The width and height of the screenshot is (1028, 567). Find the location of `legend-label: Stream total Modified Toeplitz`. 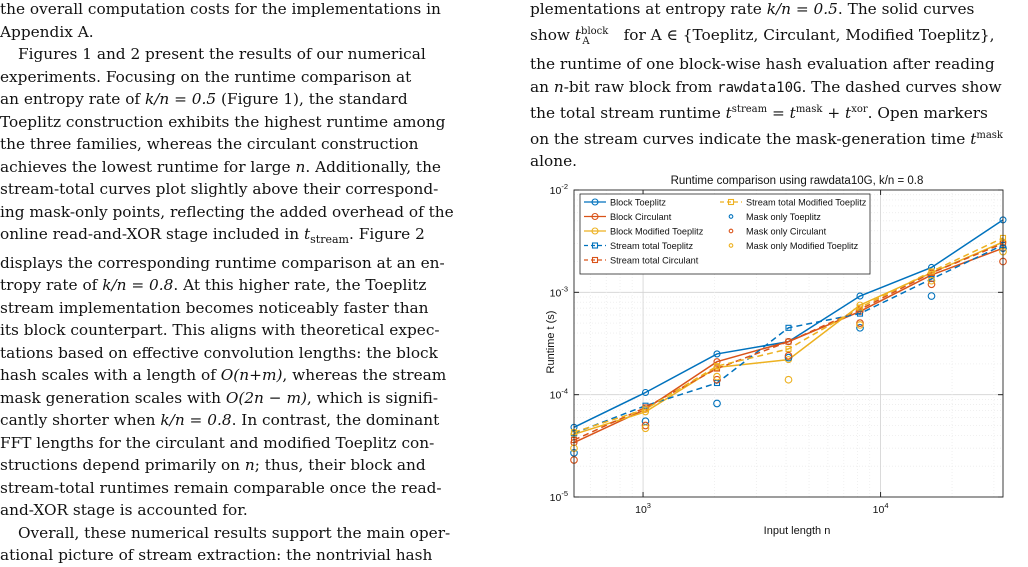

legend-label: Stream total Modified Toeplitz is located at coordinates (806, 203).